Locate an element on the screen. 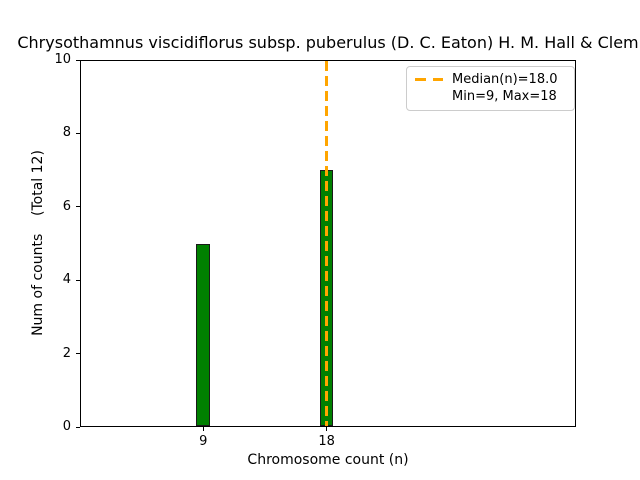 This screenshot has height=480, width=640. y-tick-label: 10 is located at coordinates (62, 59).